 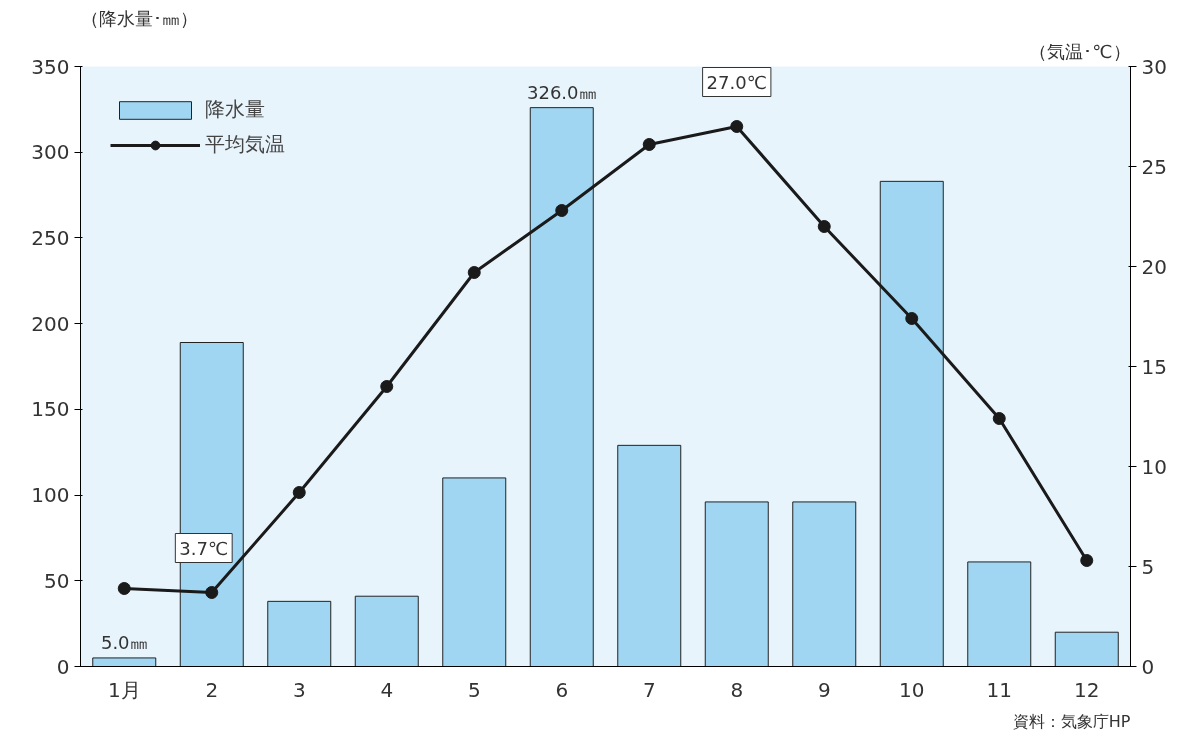 What do you see at coordinates (649, 689) in the screenshot?
I see `x-tick-label: 7` at bounding box center [649, 689].